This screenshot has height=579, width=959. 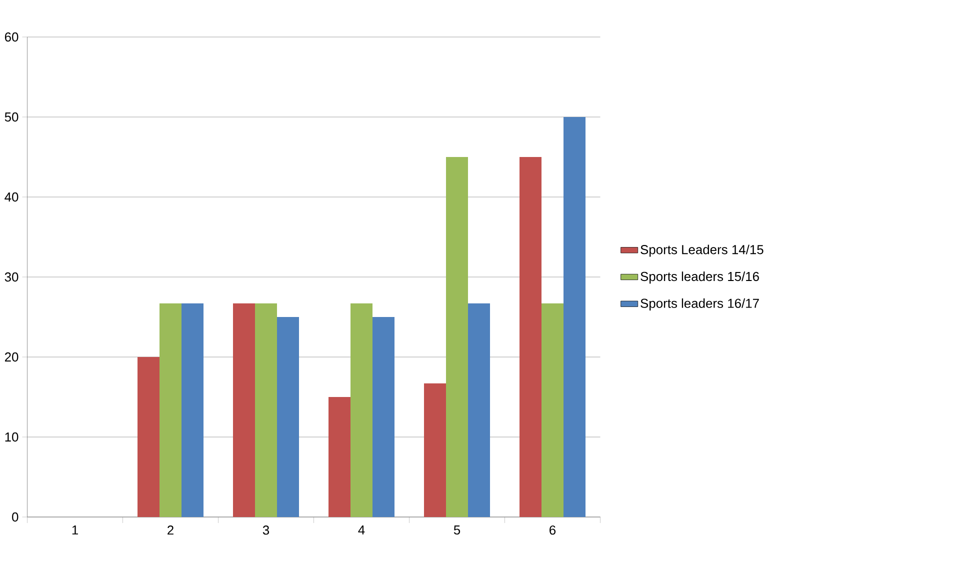 What do you see at coordinates (361, 530) in the screenshot?
I see `x-tick-label: 4` at bounding box center [361, 530].